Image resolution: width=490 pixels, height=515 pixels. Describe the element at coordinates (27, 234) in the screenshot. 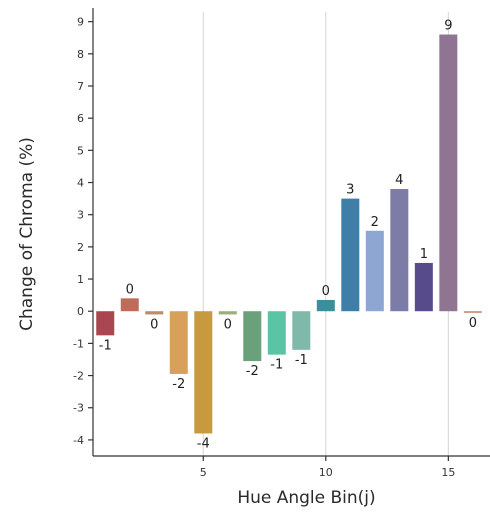

I see `y-axis-title: Change of Chroma (%)` at that location.